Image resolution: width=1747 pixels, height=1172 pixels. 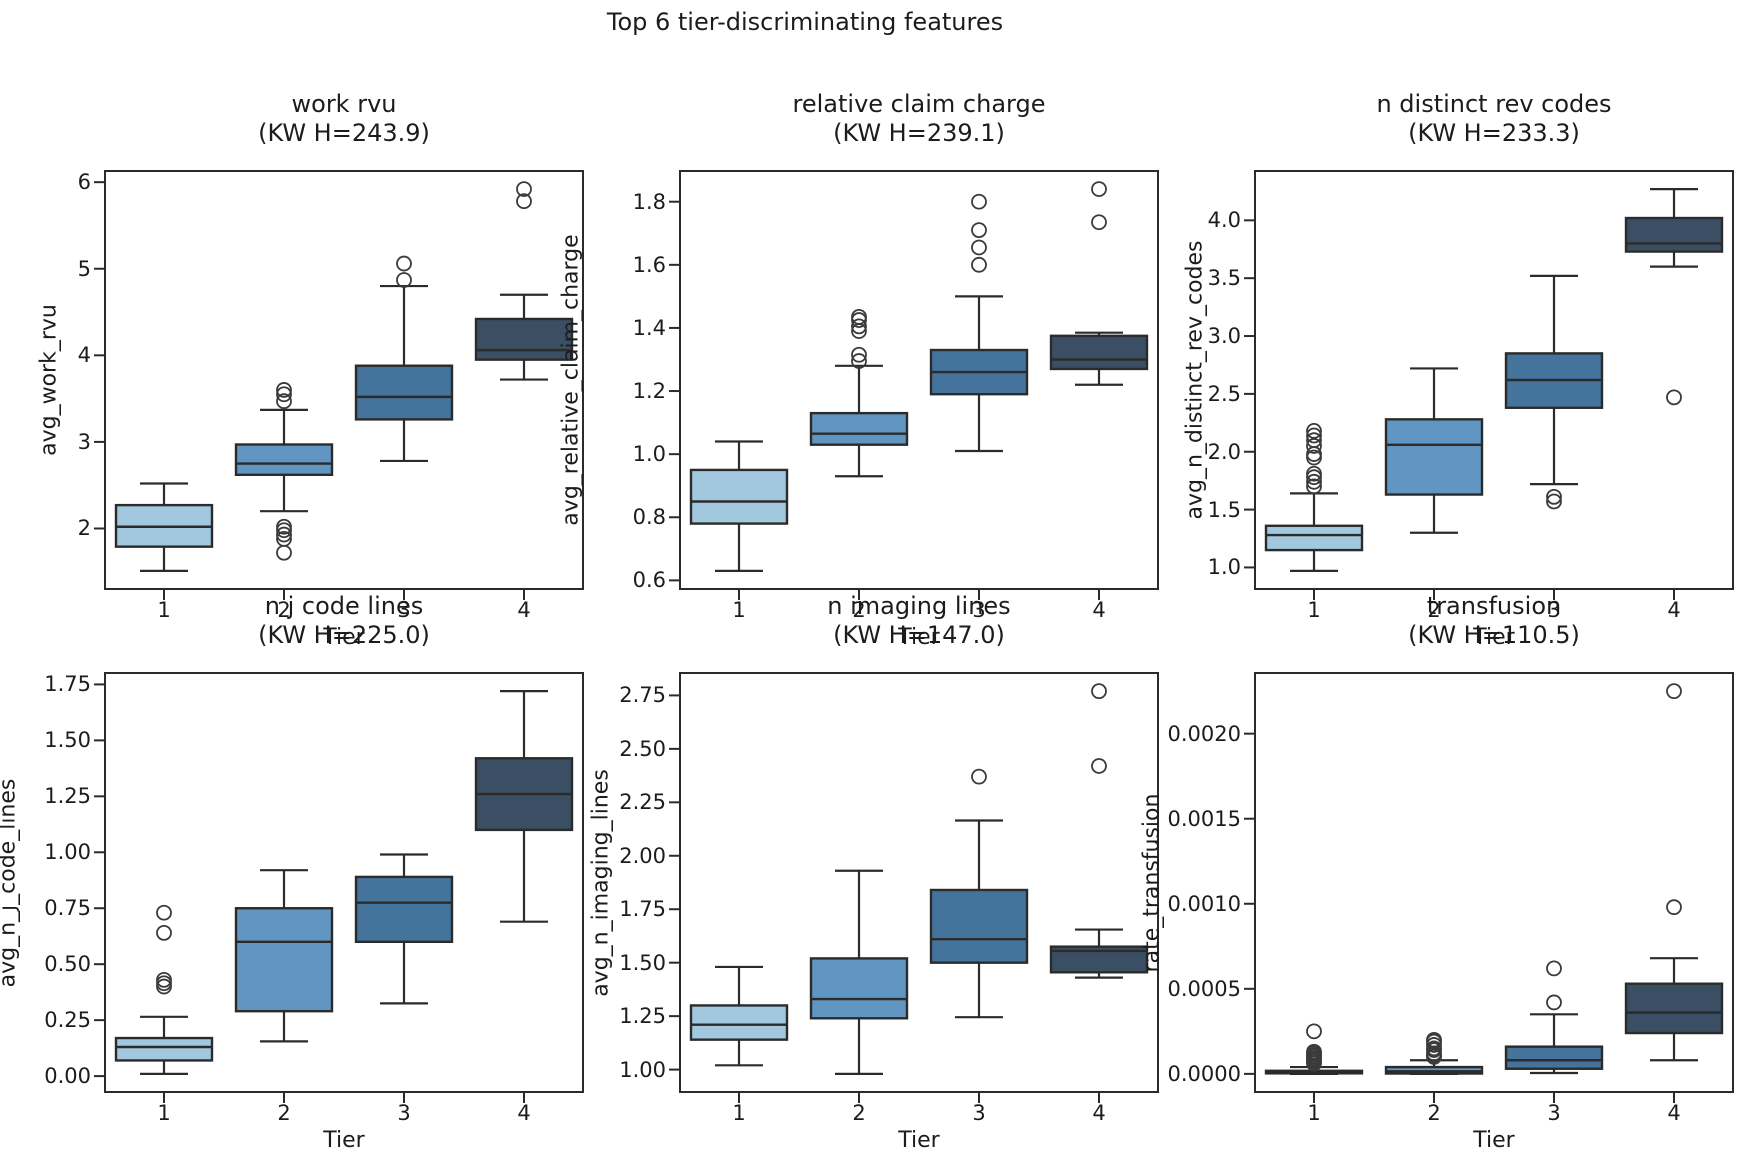 What do you see at coordinates (1204, 903) in the screenshot?
I see `y-tick-label: 0.0010` at bounding box center [1204, 903].